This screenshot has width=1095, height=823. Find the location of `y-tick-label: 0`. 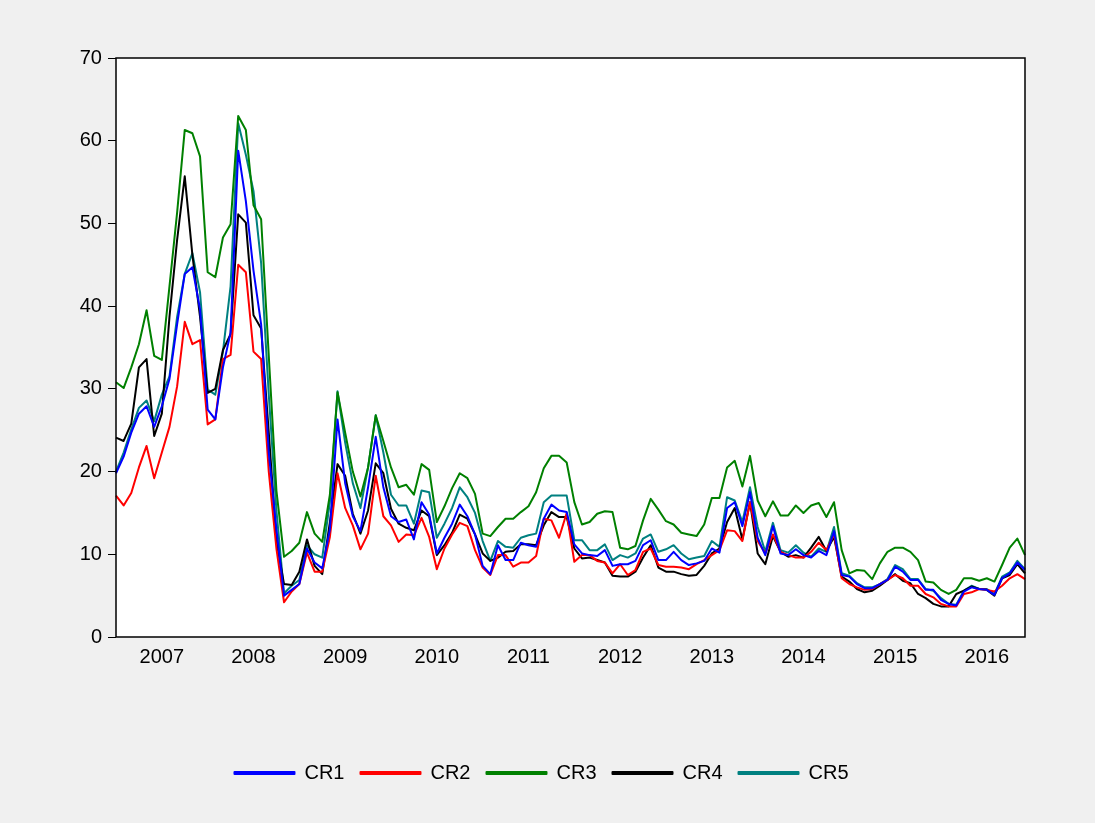

y-tick-label: 0 is located at coordinates (96, 635).